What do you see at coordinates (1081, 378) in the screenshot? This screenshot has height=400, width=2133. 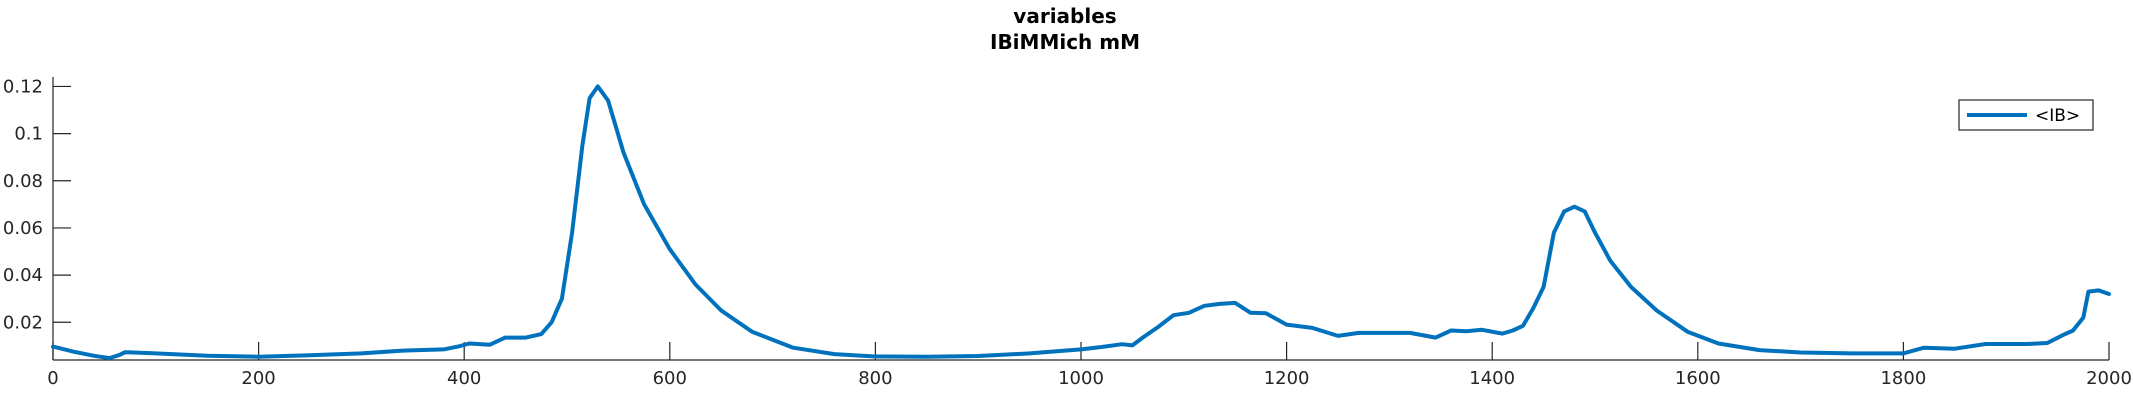 I see `x-tick-label: 1000` at bounding box center [1081, 378].